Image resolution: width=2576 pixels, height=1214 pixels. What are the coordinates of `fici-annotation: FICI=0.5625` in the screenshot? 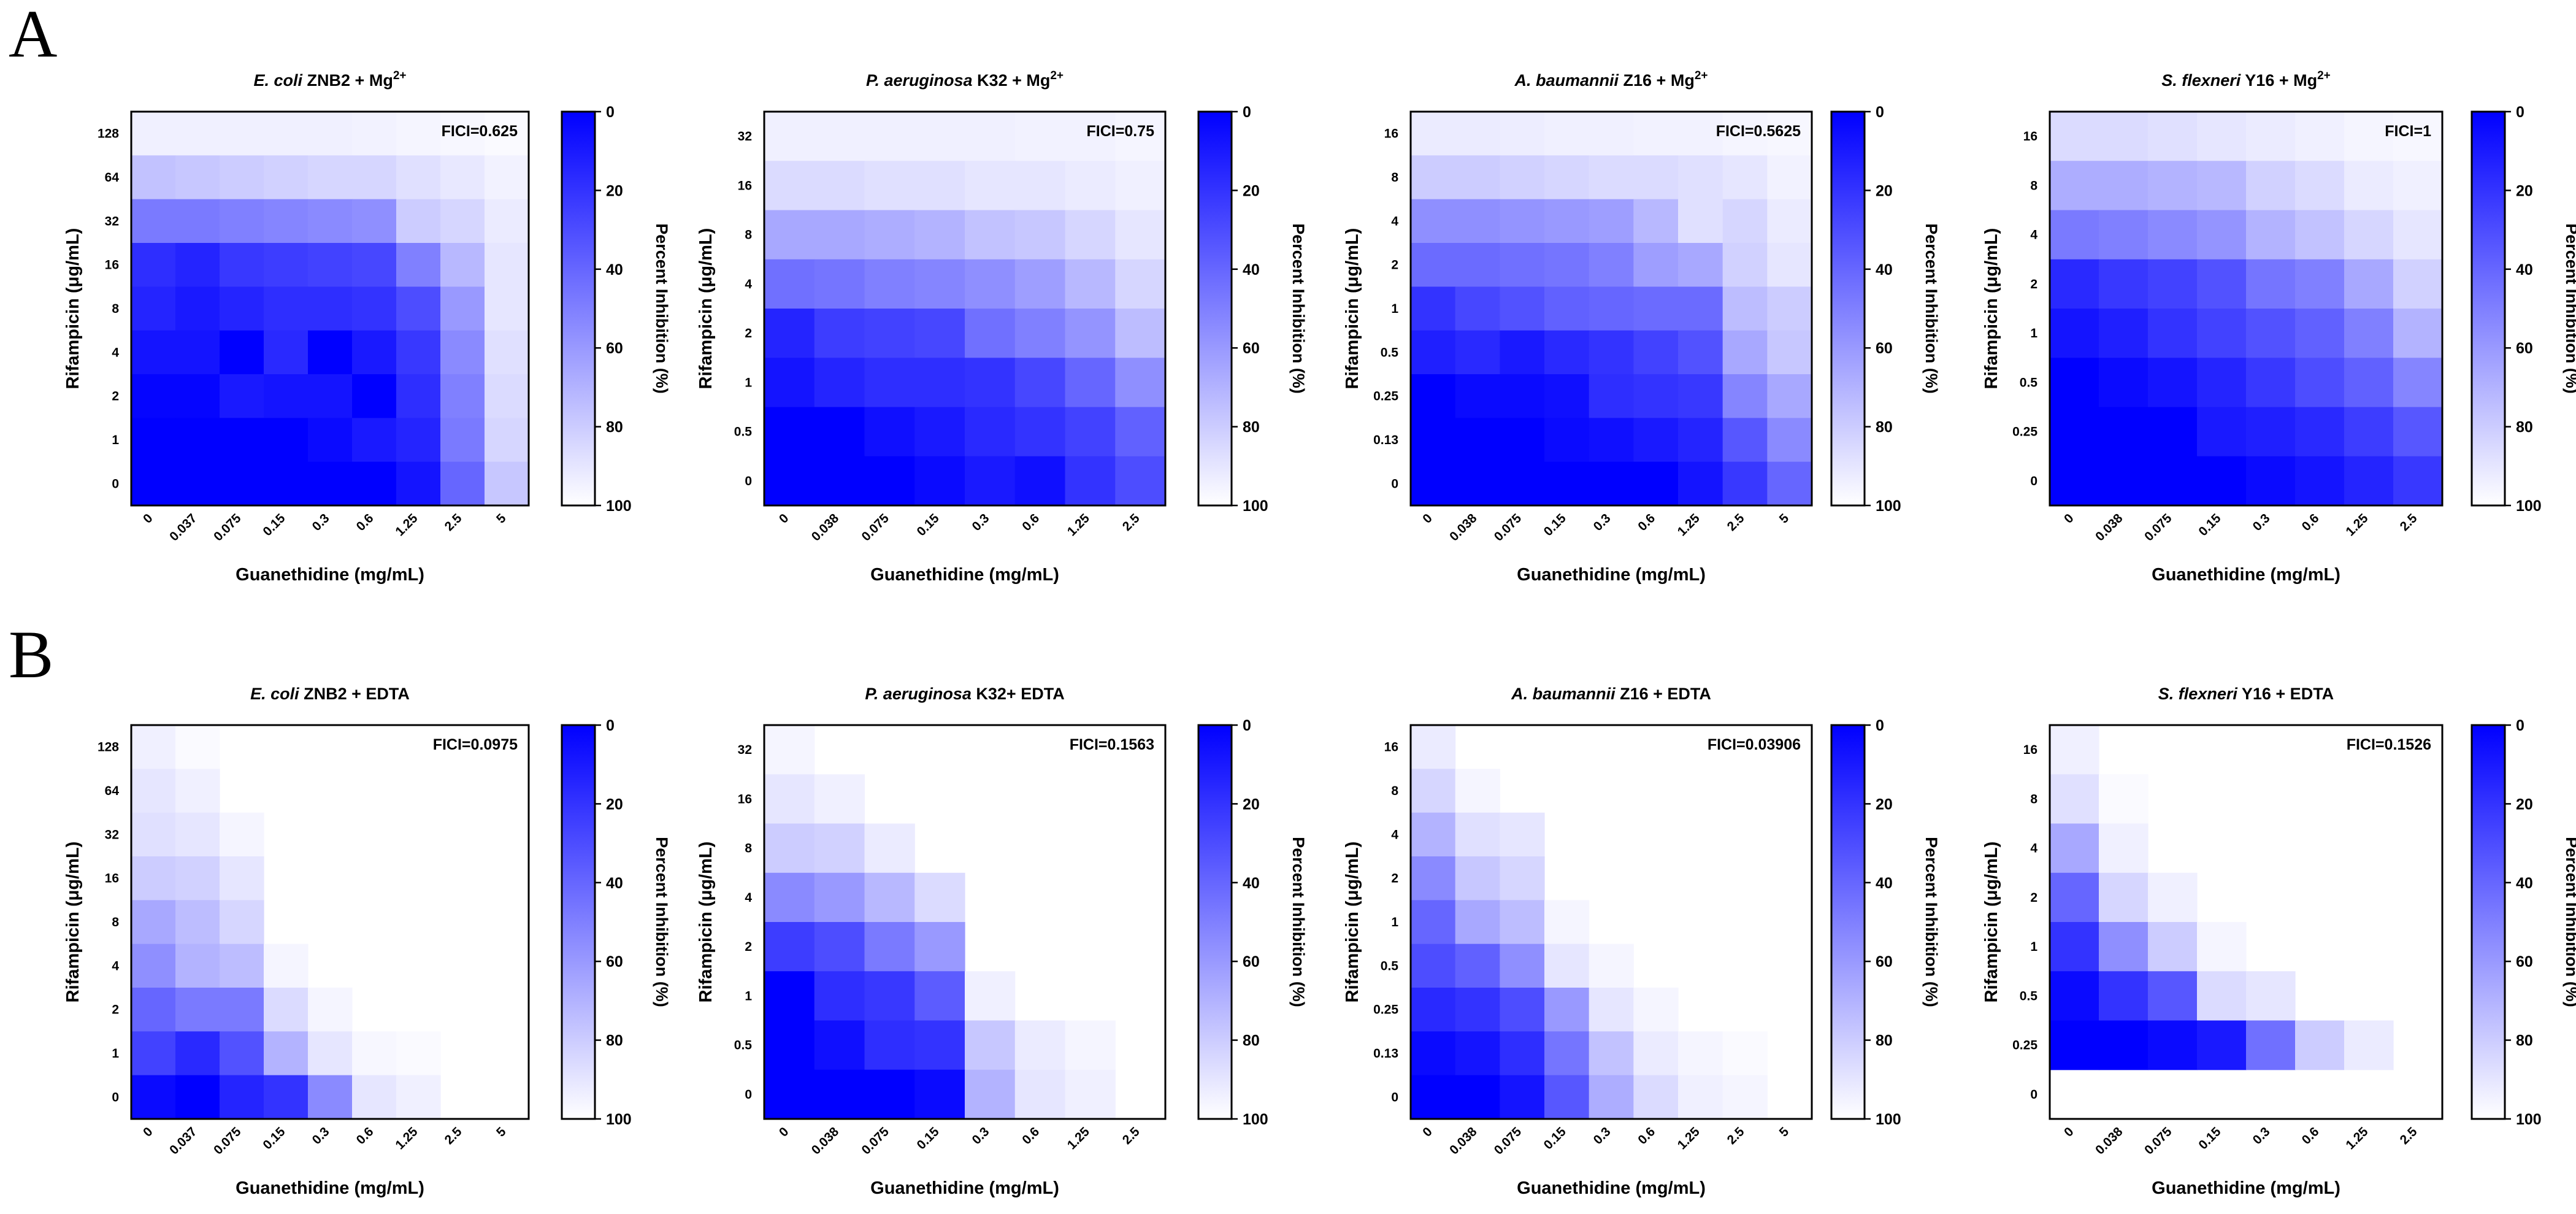 It's located at (1758, 131).